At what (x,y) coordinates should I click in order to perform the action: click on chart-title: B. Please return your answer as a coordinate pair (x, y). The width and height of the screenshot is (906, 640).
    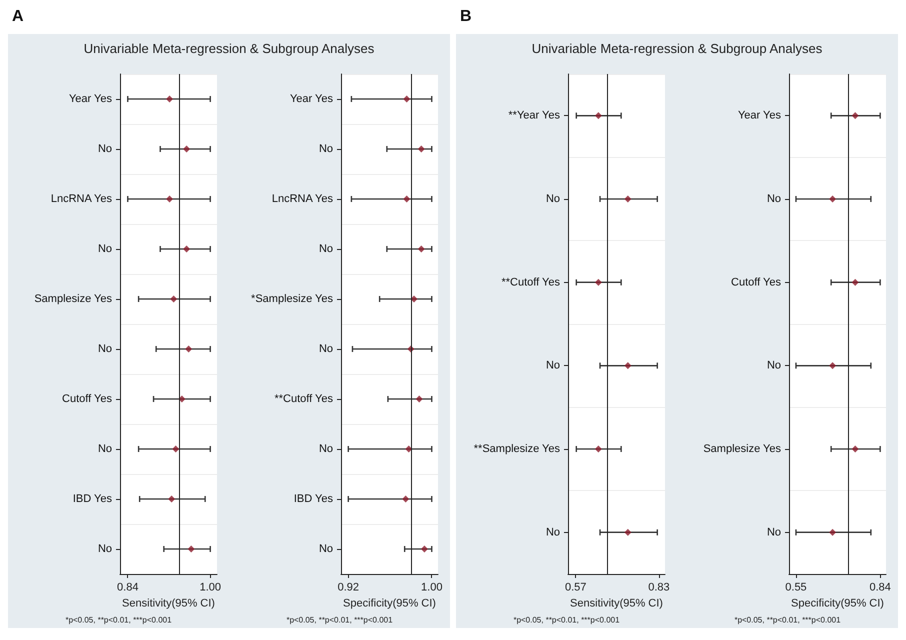
    Looking at the image, I should click on (466, 17).